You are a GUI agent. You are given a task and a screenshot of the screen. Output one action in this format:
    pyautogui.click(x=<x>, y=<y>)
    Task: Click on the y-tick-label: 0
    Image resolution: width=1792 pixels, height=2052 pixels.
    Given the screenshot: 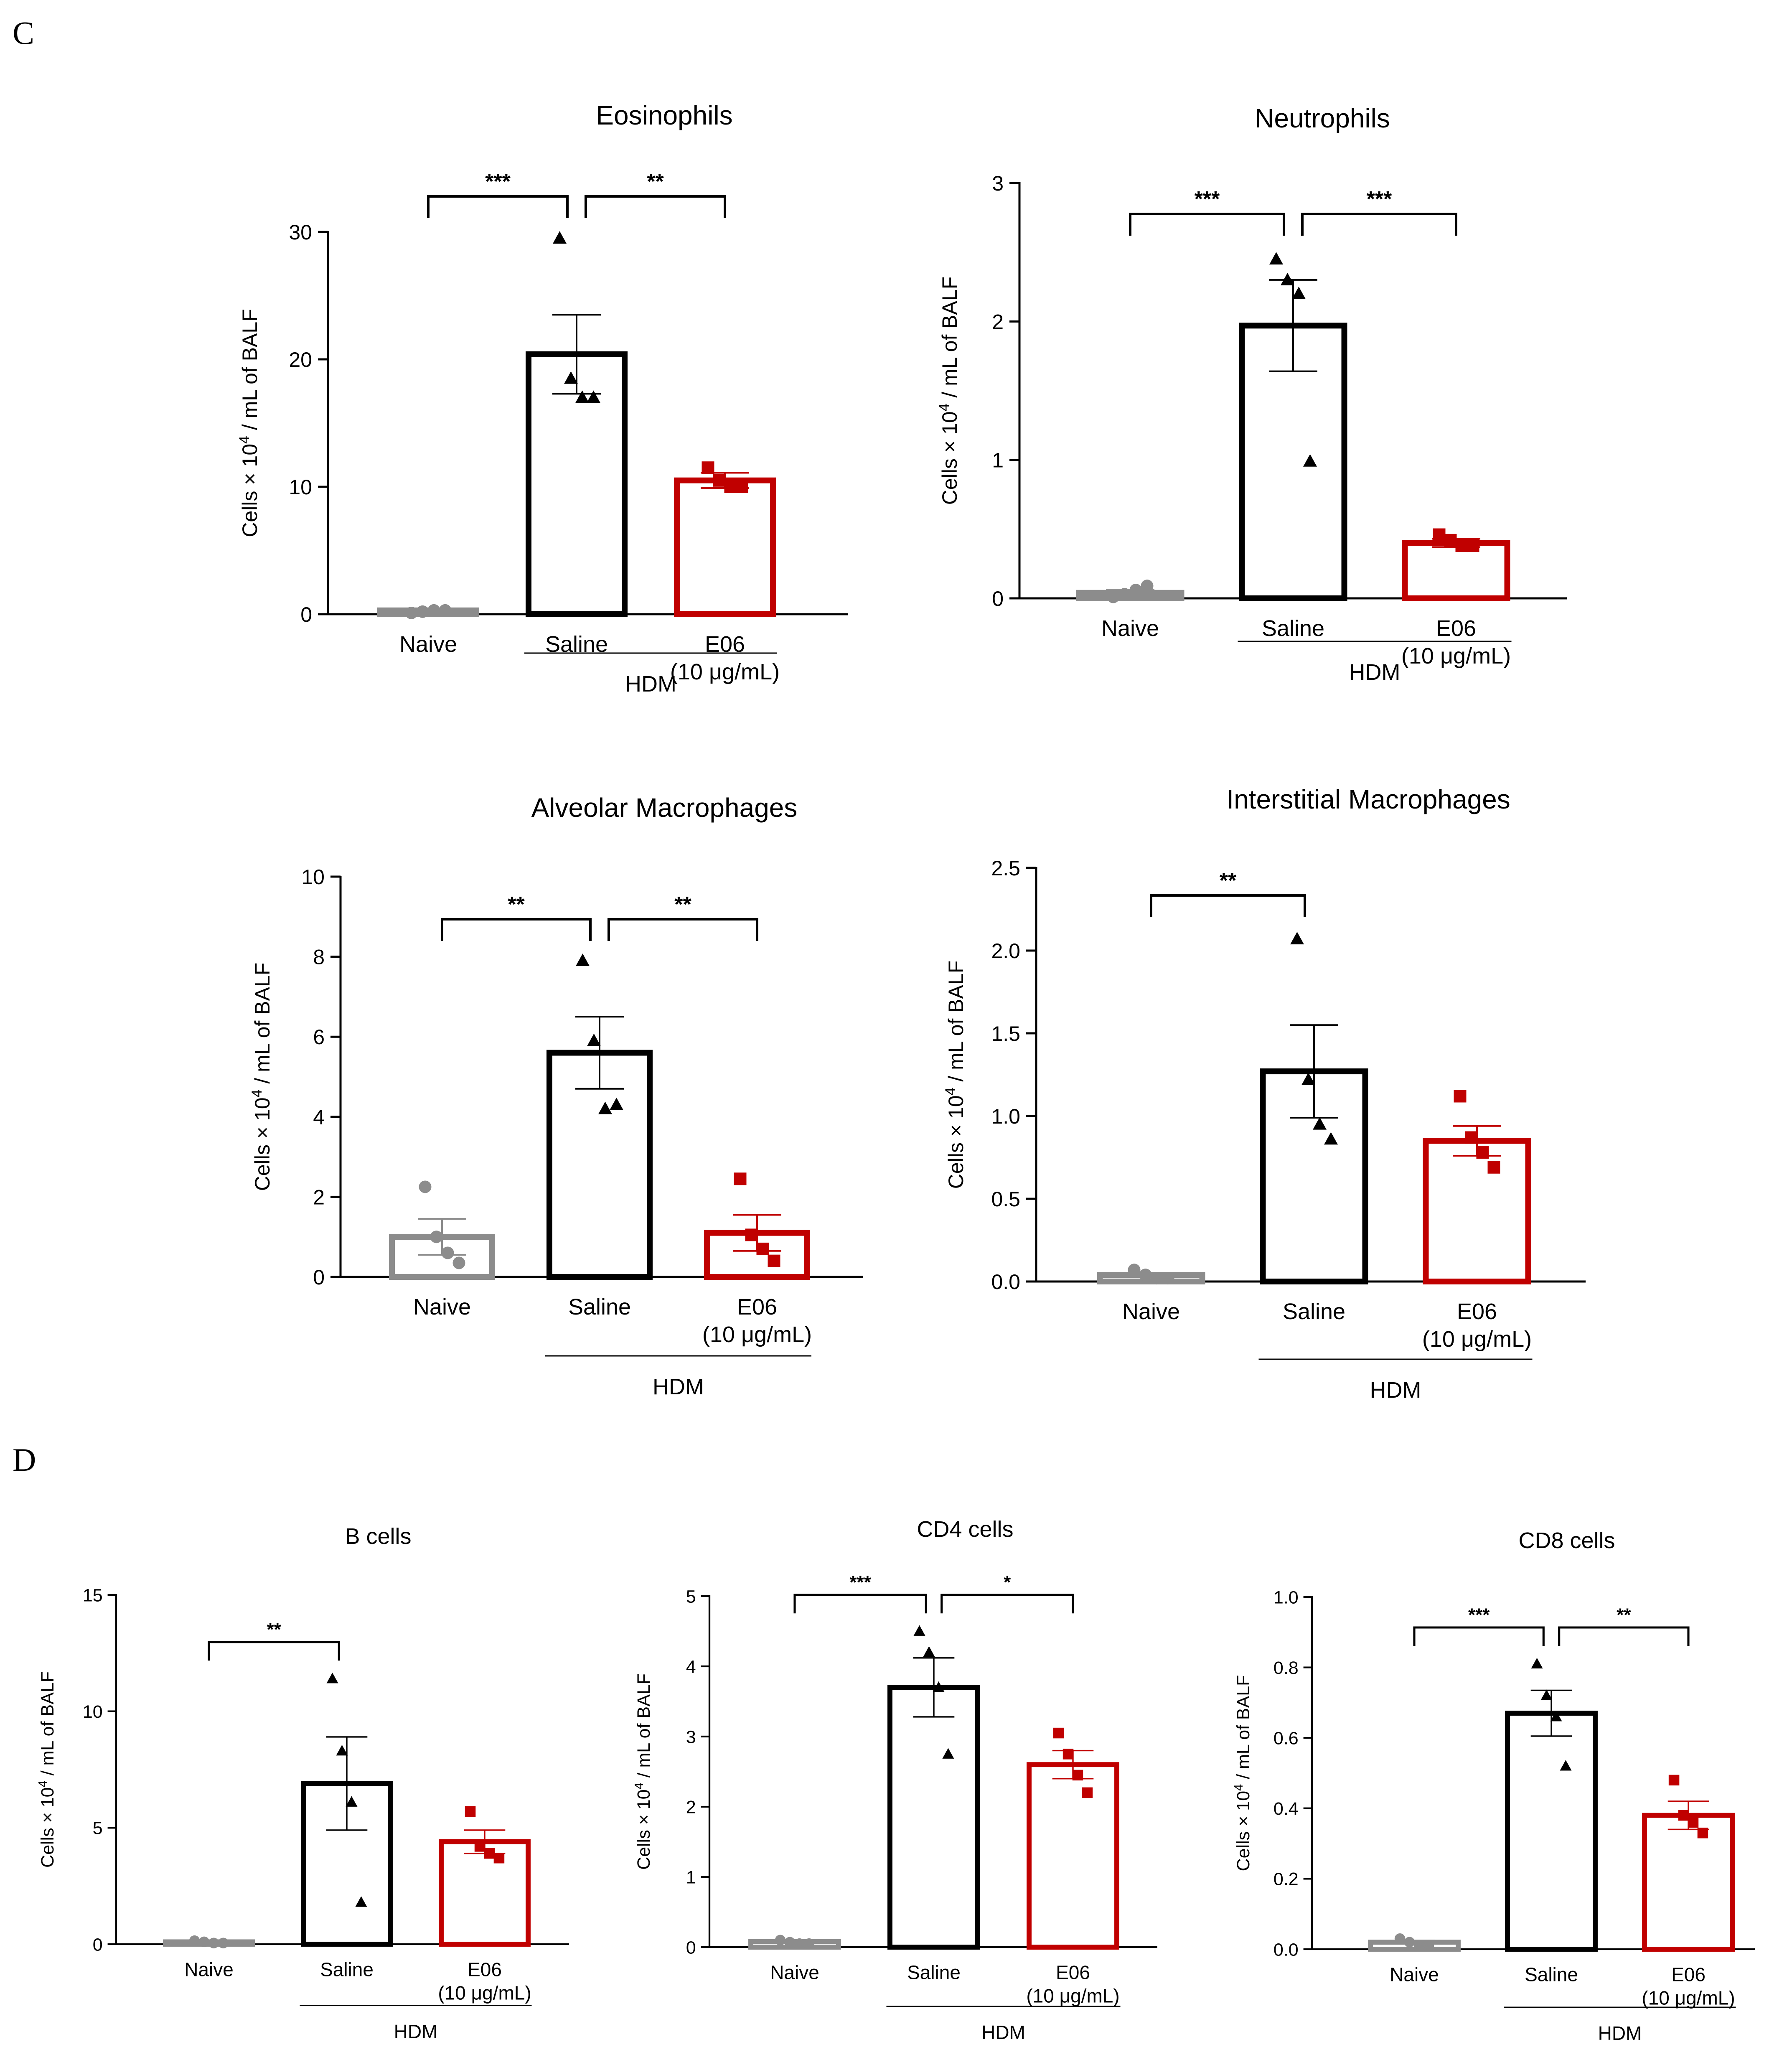 What is the action you would take?
    pyautogui.click(x=691, y=1948)
    